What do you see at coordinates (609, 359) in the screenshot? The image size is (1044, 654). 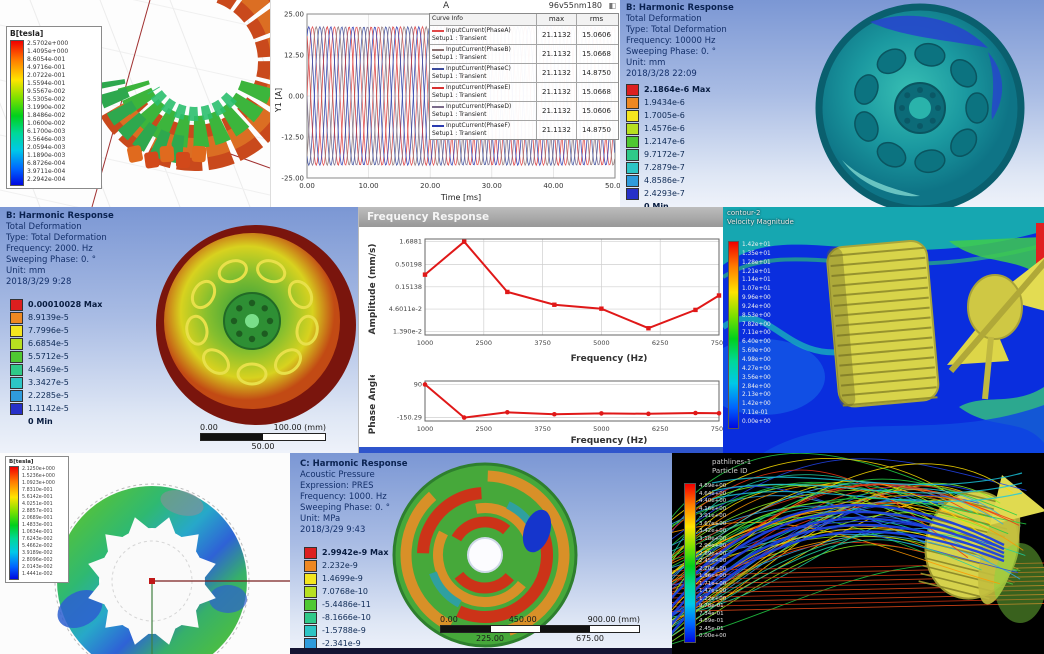 I see `svg-text: Frequency (Hz)` at bounding box center [609, 359].